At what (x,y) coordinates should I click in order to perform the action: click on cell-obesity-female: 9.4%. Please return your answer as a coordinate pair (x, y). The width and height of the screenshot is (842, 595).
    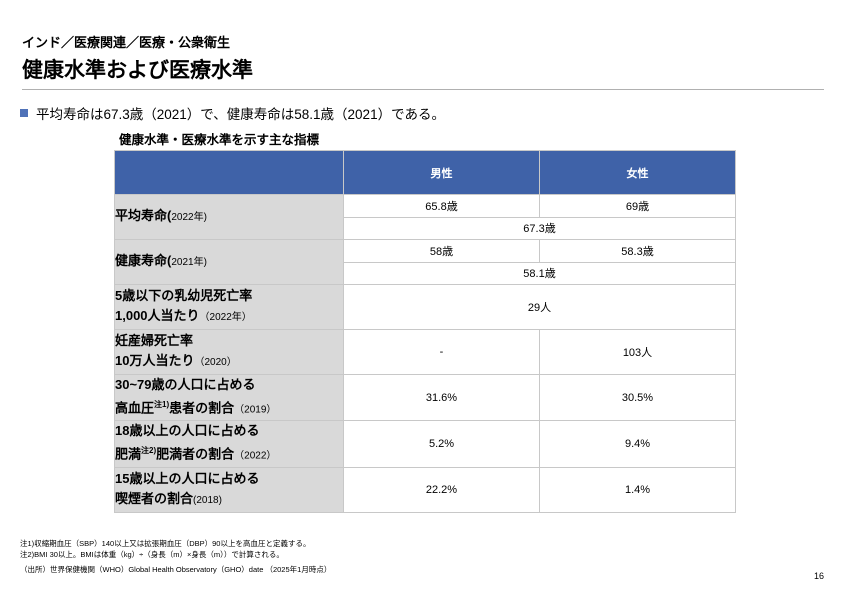
    Looking at the image, I should click on (637, 444).